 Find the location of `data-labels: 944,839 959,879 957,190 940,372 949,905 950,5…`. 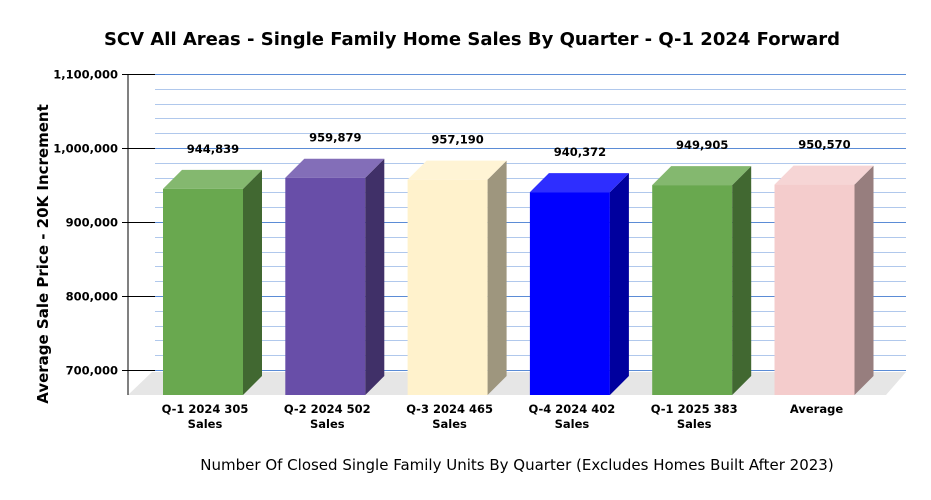

data-labels: 944,839 959,879 957,190 940,372 949,905 950,5… is located at coordinates (519, 145).